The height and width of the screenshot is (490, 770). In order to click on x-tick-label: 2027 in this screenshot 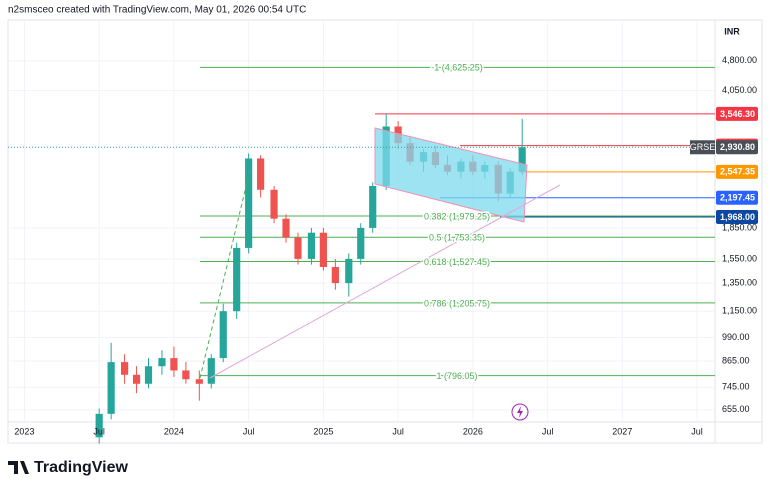, I will do `click(622, 431)`.